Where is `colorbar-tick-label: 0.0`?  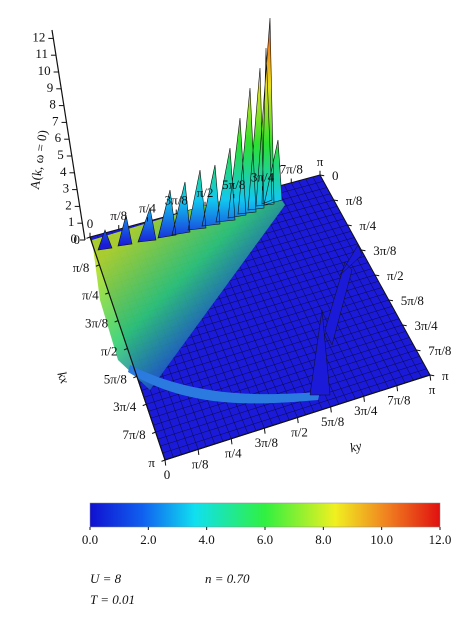 colorbar-tick-label: 0.0 is located at coordinates (90, 539).